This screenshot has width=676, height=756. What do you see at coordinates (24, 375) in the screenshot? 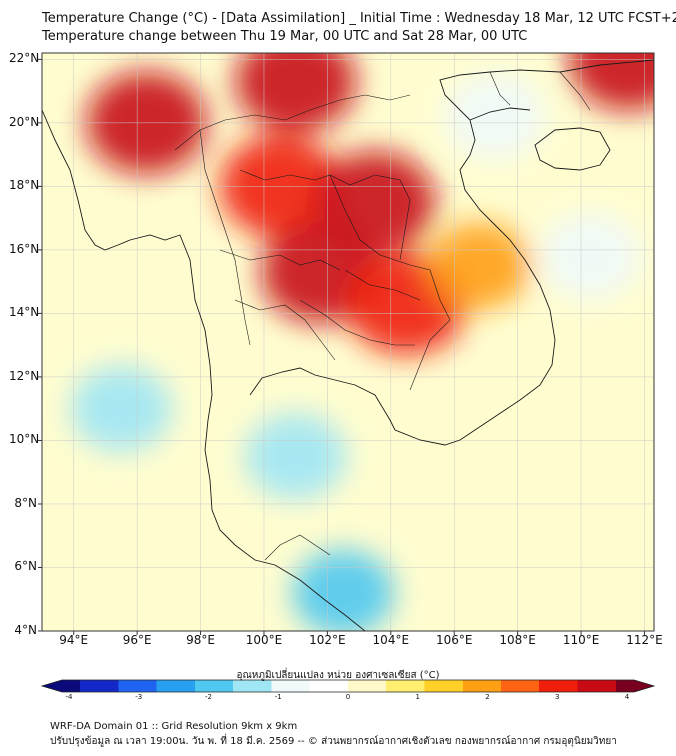
I see `lat-label: 12°N` at bounding box center [24, 375].